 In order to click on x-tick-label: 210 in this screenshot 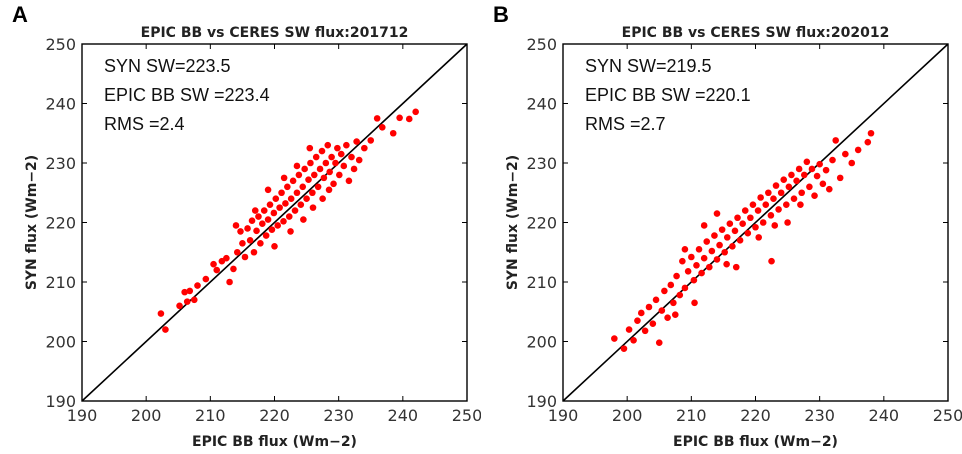, I will do `click(691, 415)`.